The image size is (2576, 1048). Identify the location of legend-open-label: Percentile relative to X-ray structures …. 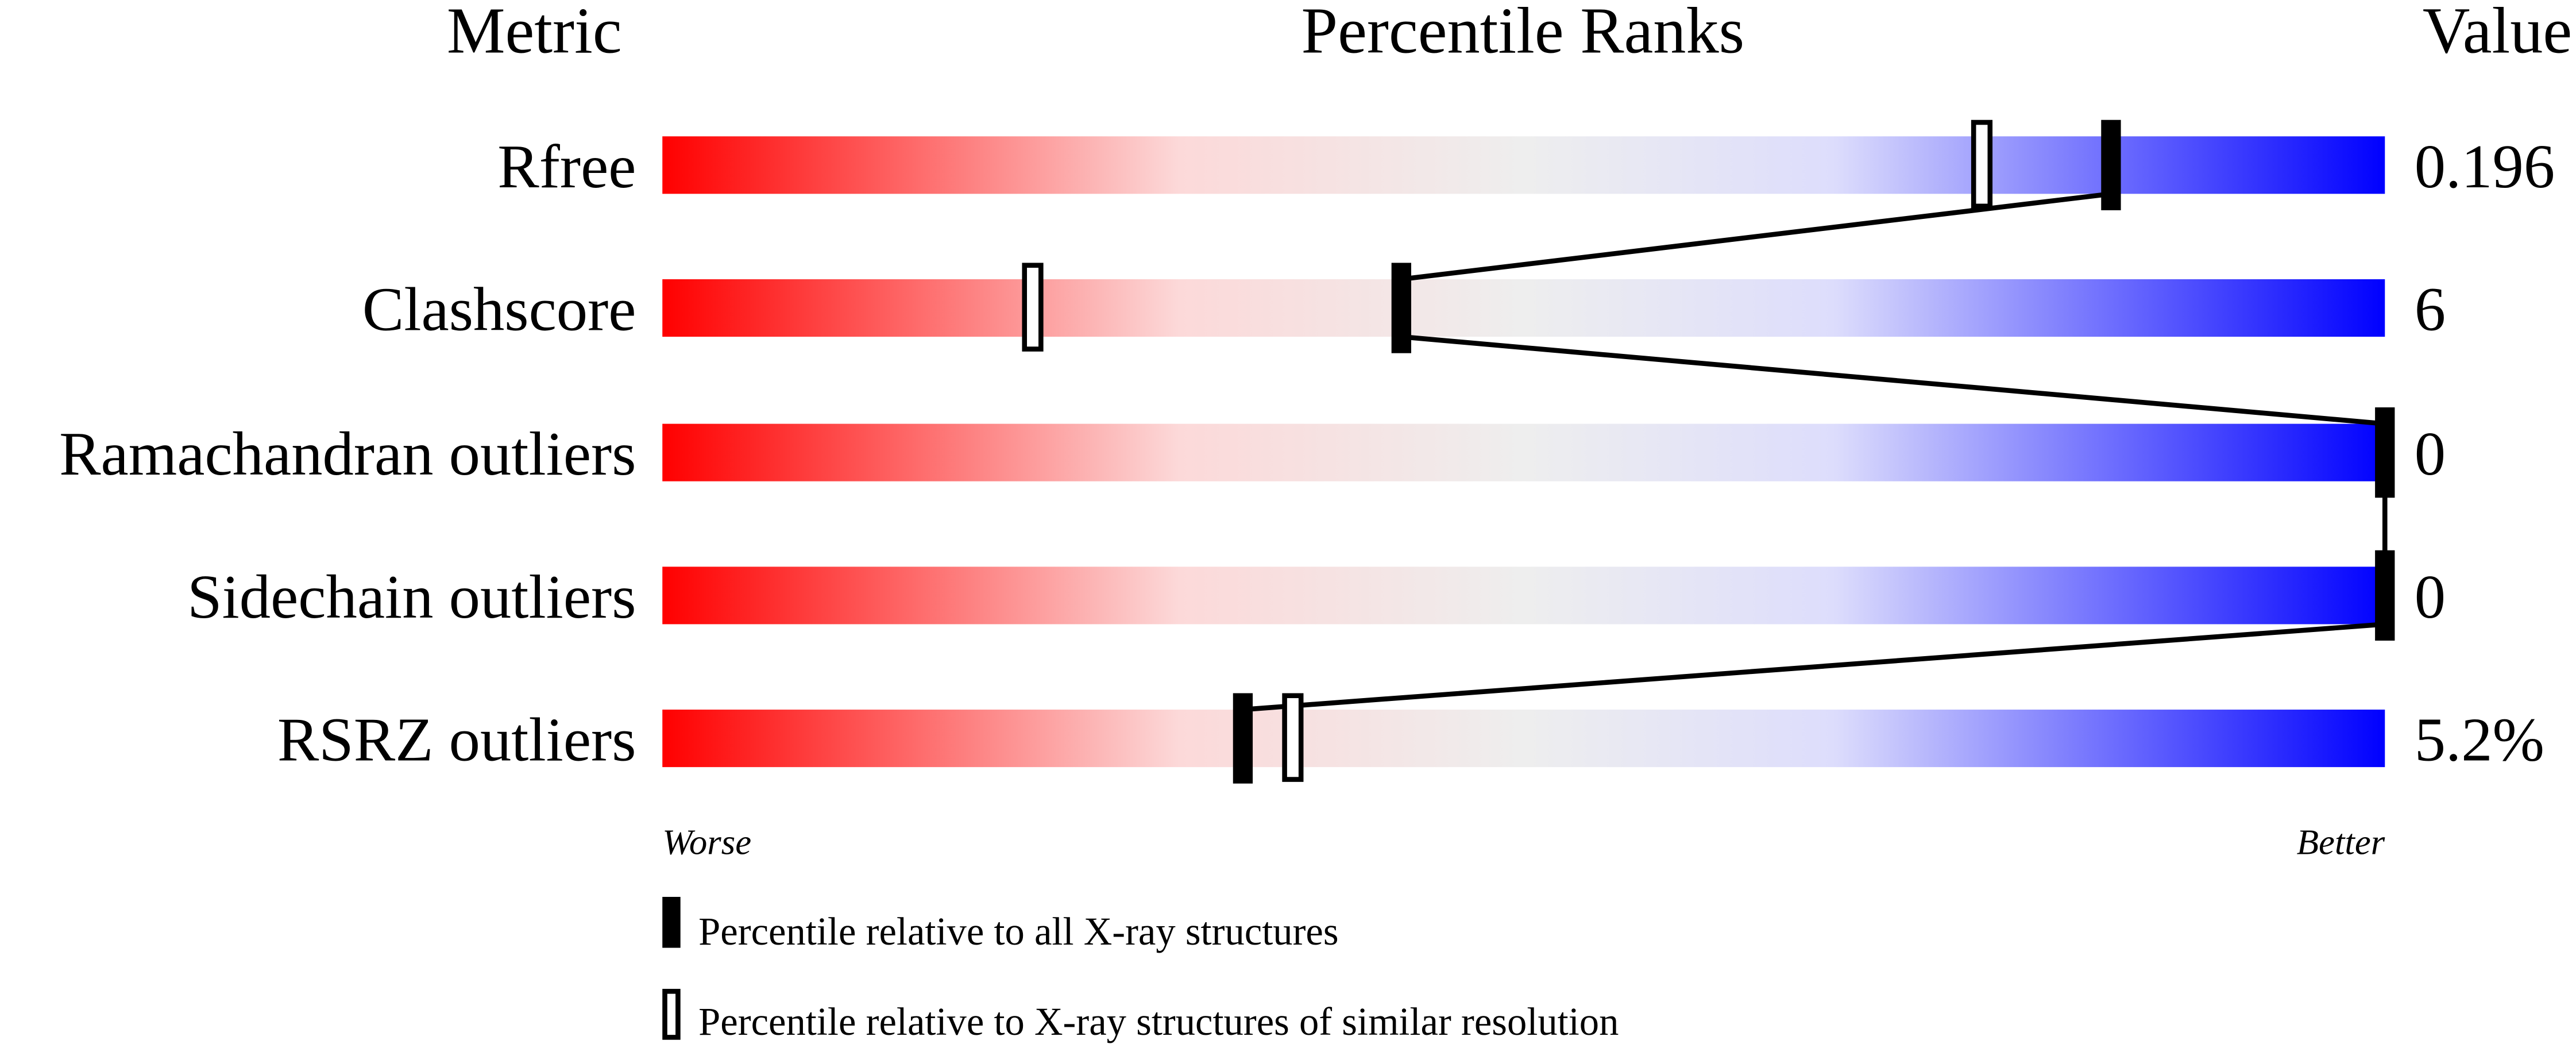
(1158, 1021).